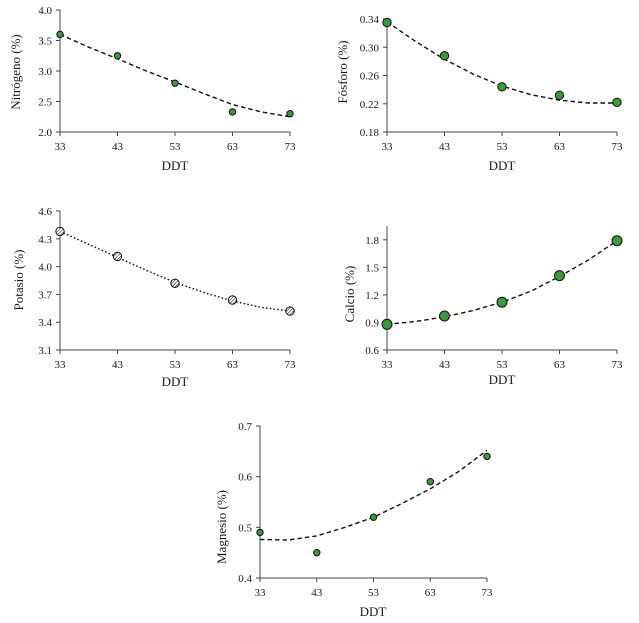 Image resolution: width=639 pixels, height=623 pixels. I want to click on y-tick-label: 3.1, so click(45, 351).